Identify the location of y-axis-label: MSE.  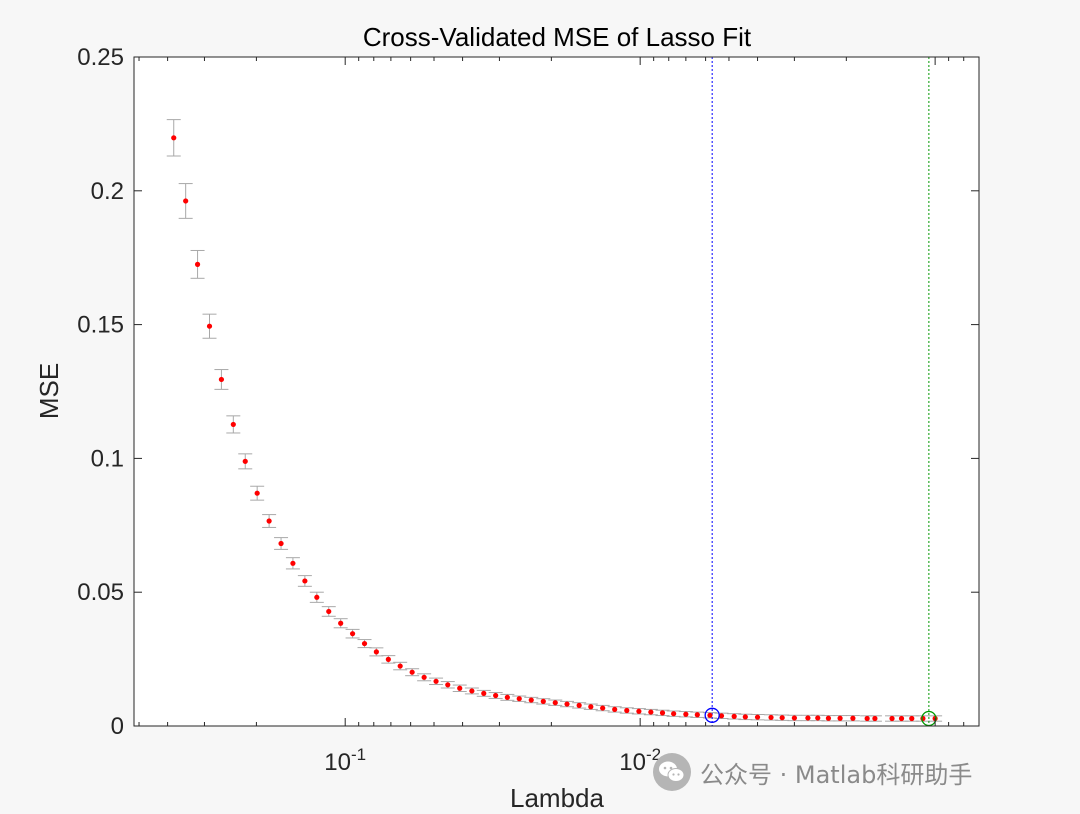
(49, 391).